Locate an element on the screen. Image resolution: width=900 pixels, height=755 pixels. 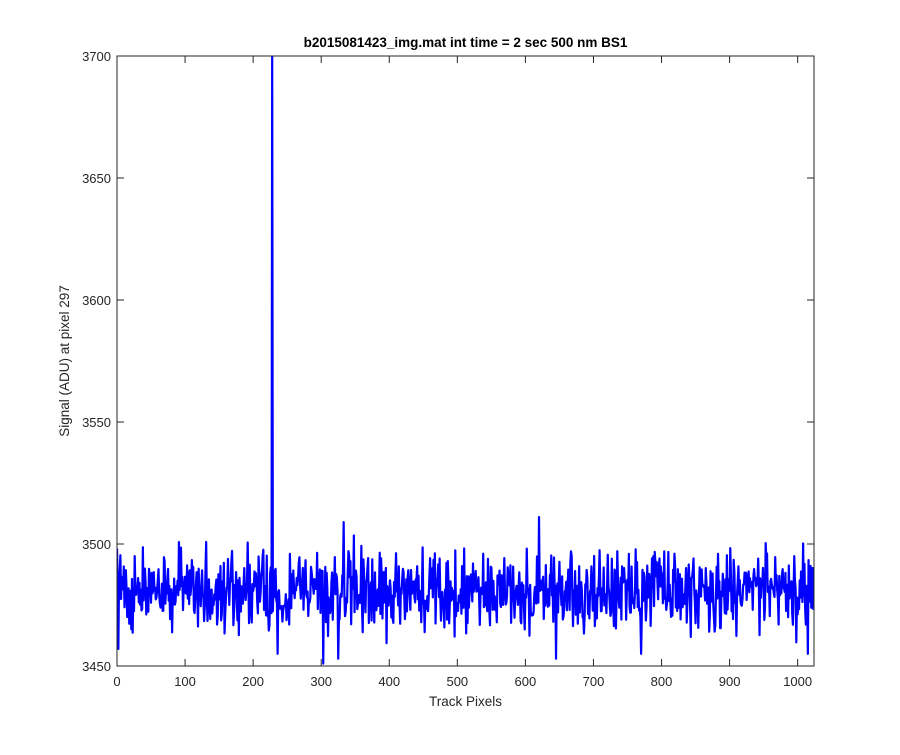
x-tick-label: 100 is located at coordinates (185, 681).